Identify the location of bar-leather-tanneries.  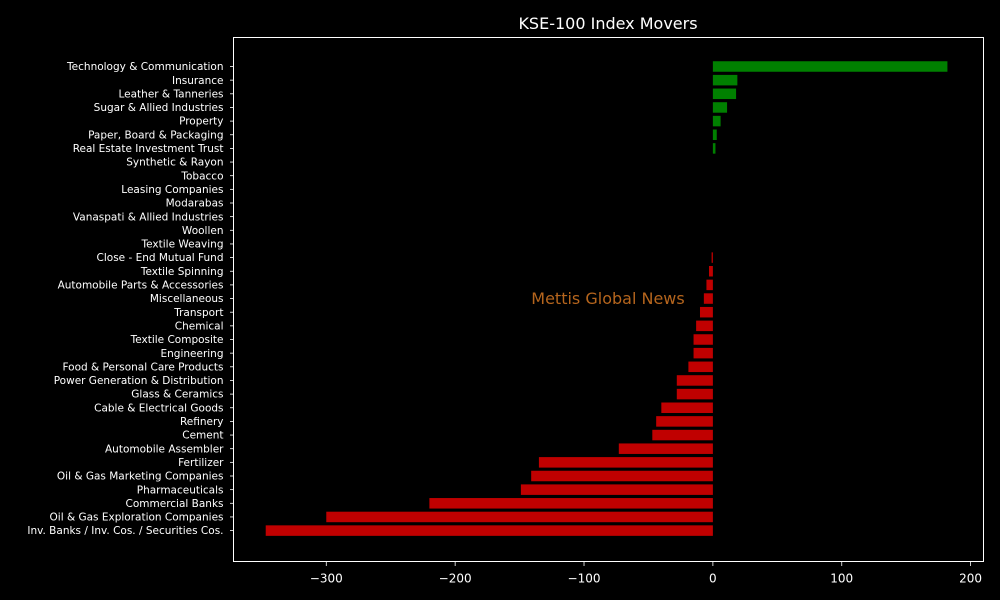
(724, 94).